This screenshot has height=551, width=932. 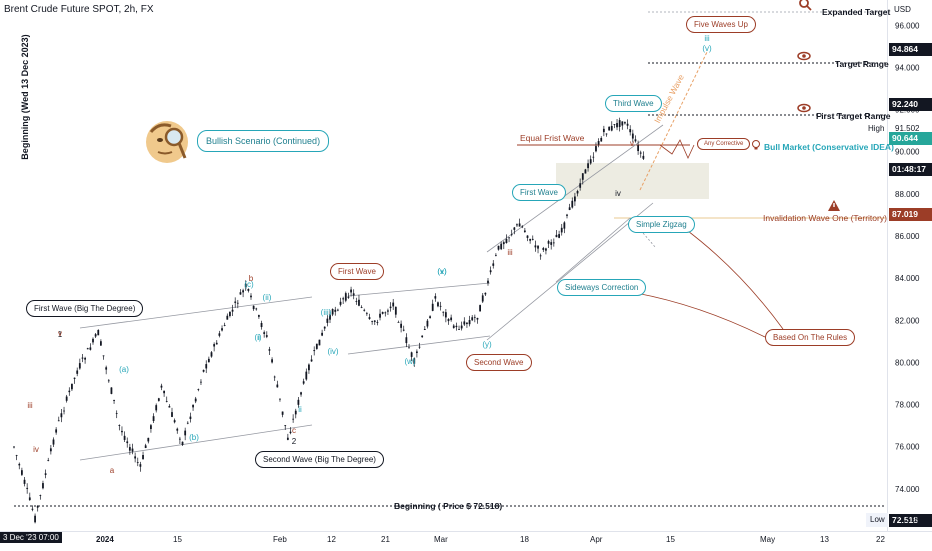 I want to click on time-tick-label: 3 Dec '23 07:00, so click(x=31, y=537).